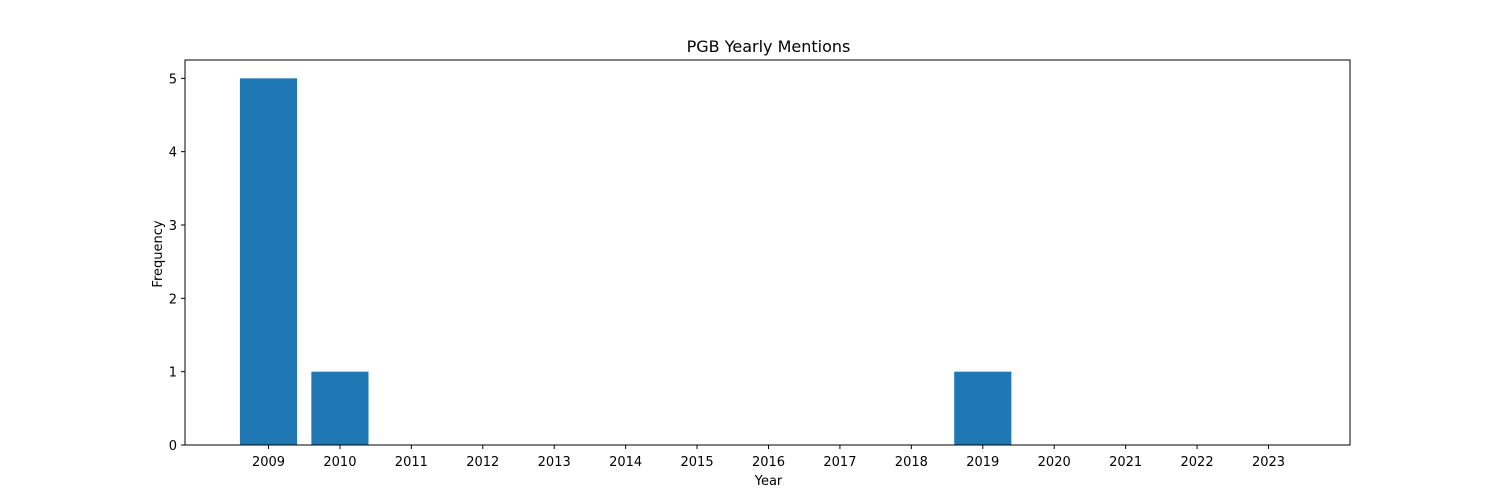 This screenshot has width=1500, height=500. I want to click on bar-2019, so click(983, 408).